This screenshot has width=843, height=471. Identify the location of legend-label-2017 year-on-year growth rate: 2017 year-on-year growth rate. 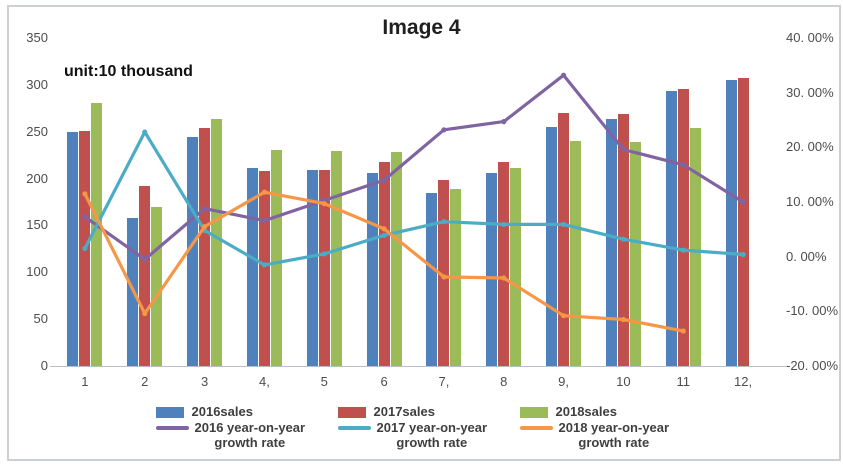
(432, 435).